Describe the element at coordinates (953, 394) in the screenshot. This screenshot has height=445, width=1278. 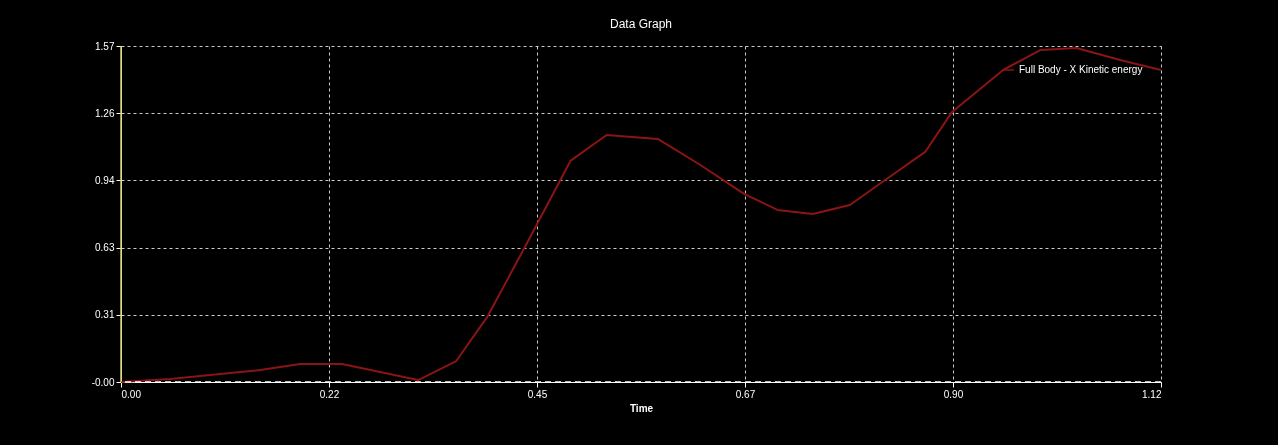
I see `x-tick-label: 0.90` at that location.